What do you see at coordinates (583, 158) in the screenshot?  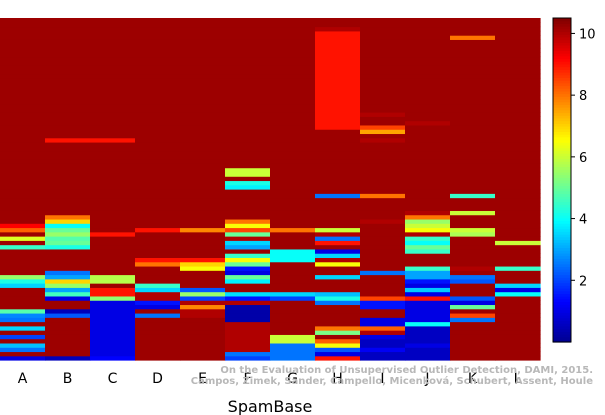 I see `colorbar-tick-6: 6` at bounding box center [583, 158].